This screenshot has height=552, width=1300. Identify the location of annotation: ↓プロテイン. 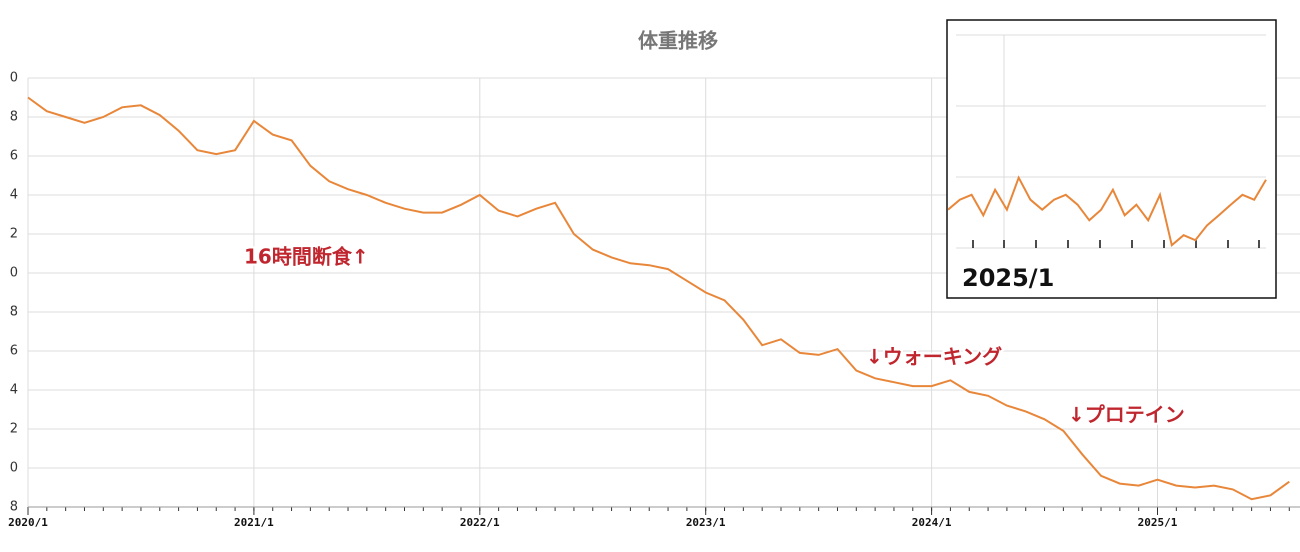
(1126, 415).